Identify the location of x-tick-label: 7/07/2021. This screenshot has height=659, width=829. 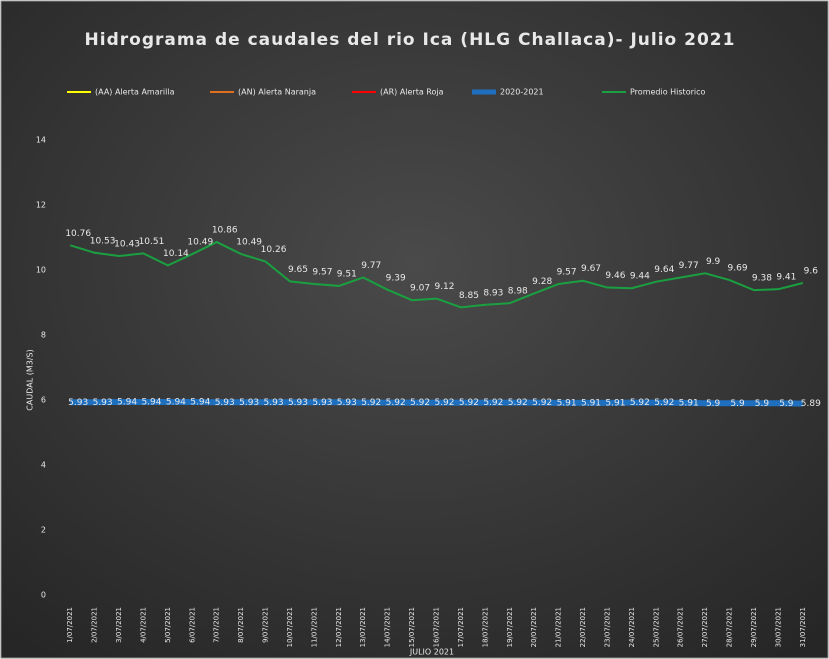
(217, 625).